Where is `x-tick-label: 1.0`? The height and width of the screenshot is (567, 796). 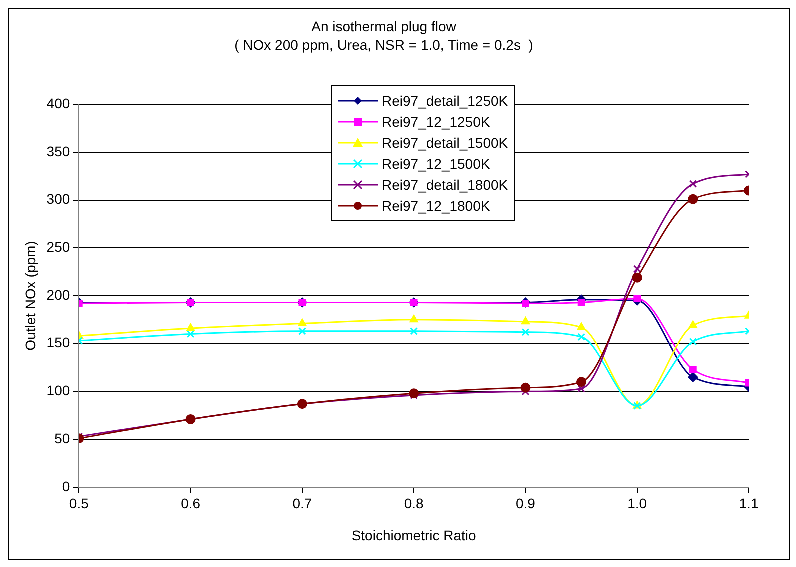
x-tick-label: 1.0 is located at coordinates (638, 504).